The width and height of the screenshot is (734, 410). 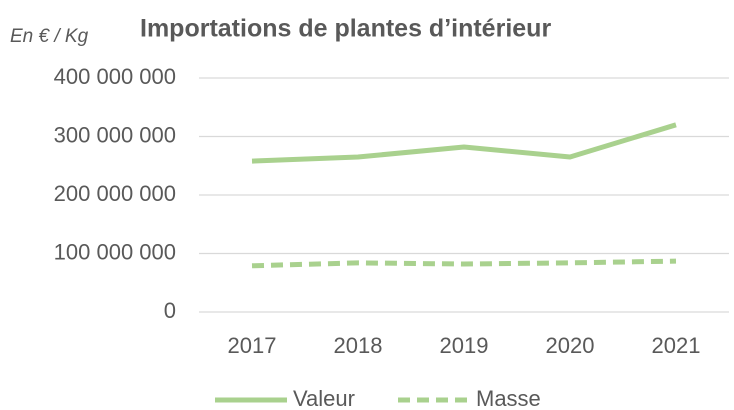 What do you see at coordinates (508, 398) in the screenshot?
I see `legend-label: Masse` at bounding box center [508, 398].